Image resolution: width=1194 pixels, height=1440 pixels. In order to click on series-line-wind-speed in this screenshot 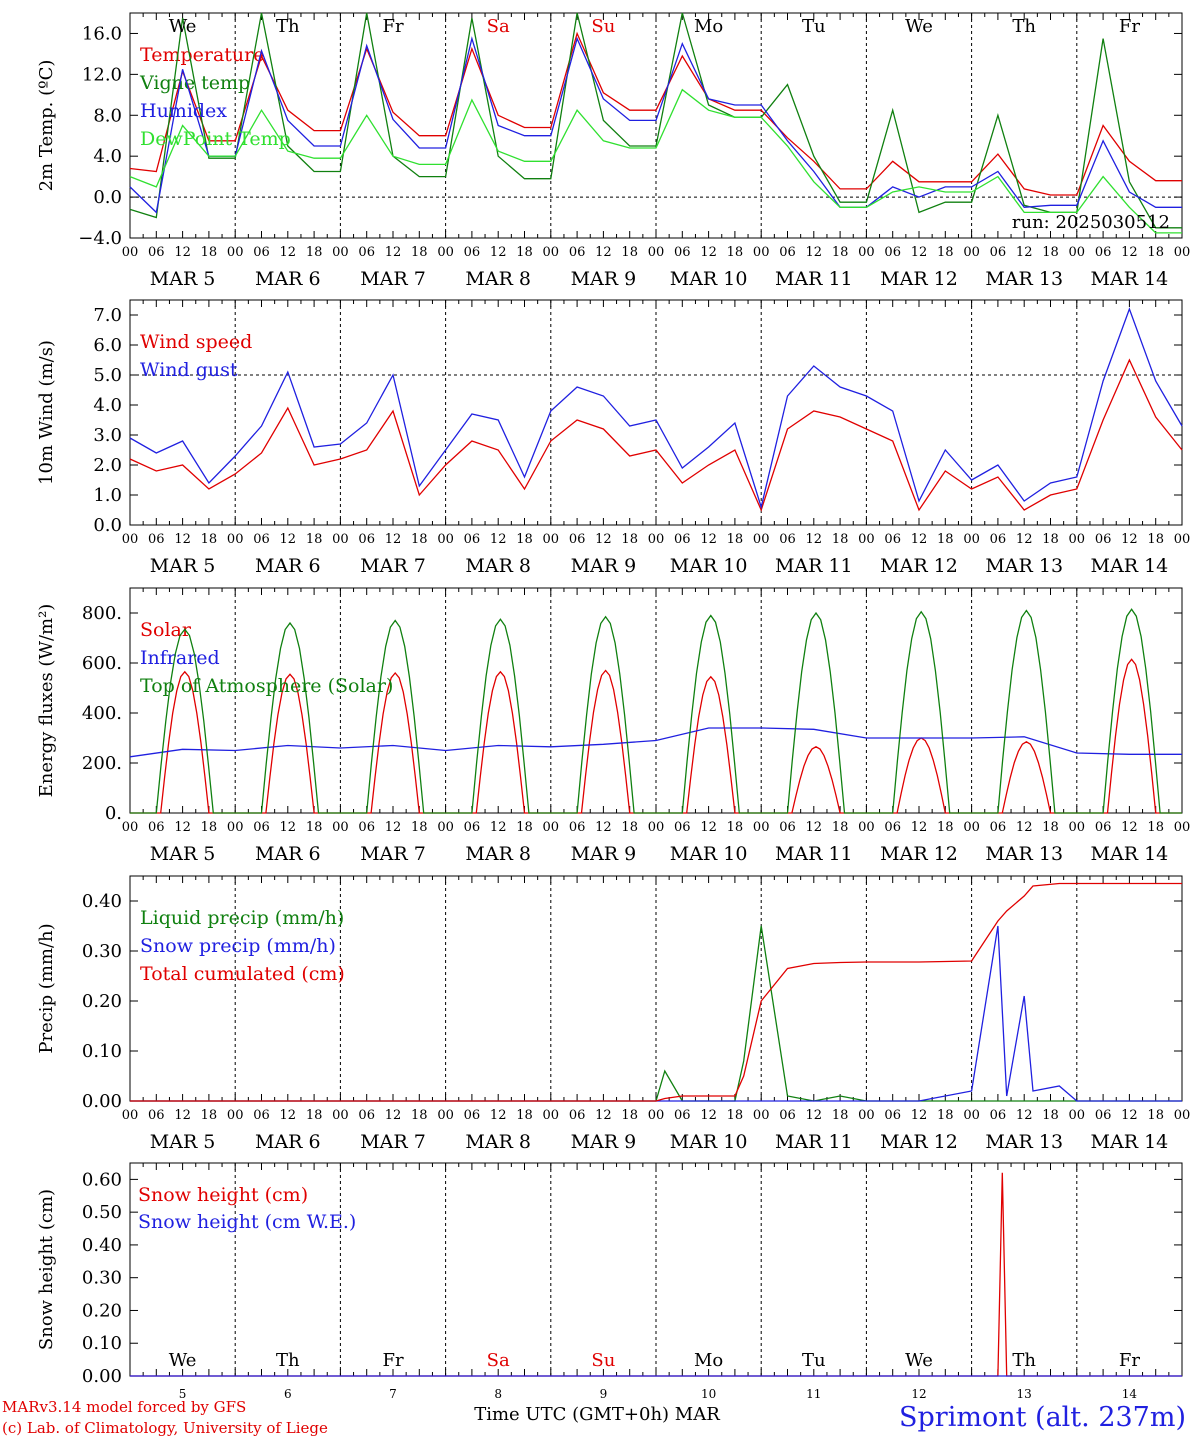, I will do `click(656, 435)`.